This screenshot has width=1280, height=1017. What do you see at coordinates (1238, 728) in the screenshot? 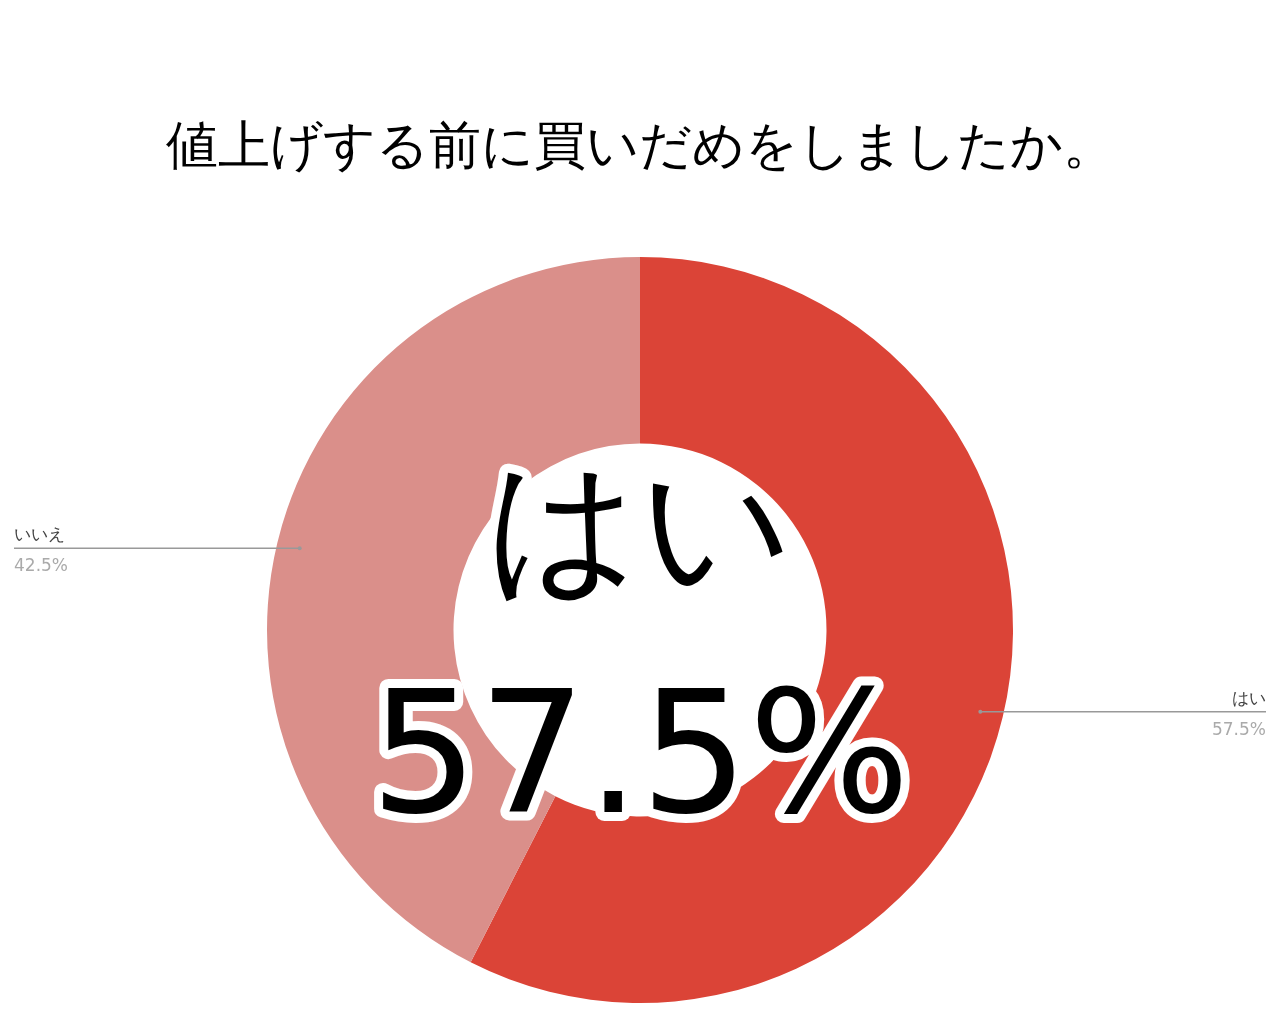
I see `data-label: 57.5%` at bounding box center [1238, 728].